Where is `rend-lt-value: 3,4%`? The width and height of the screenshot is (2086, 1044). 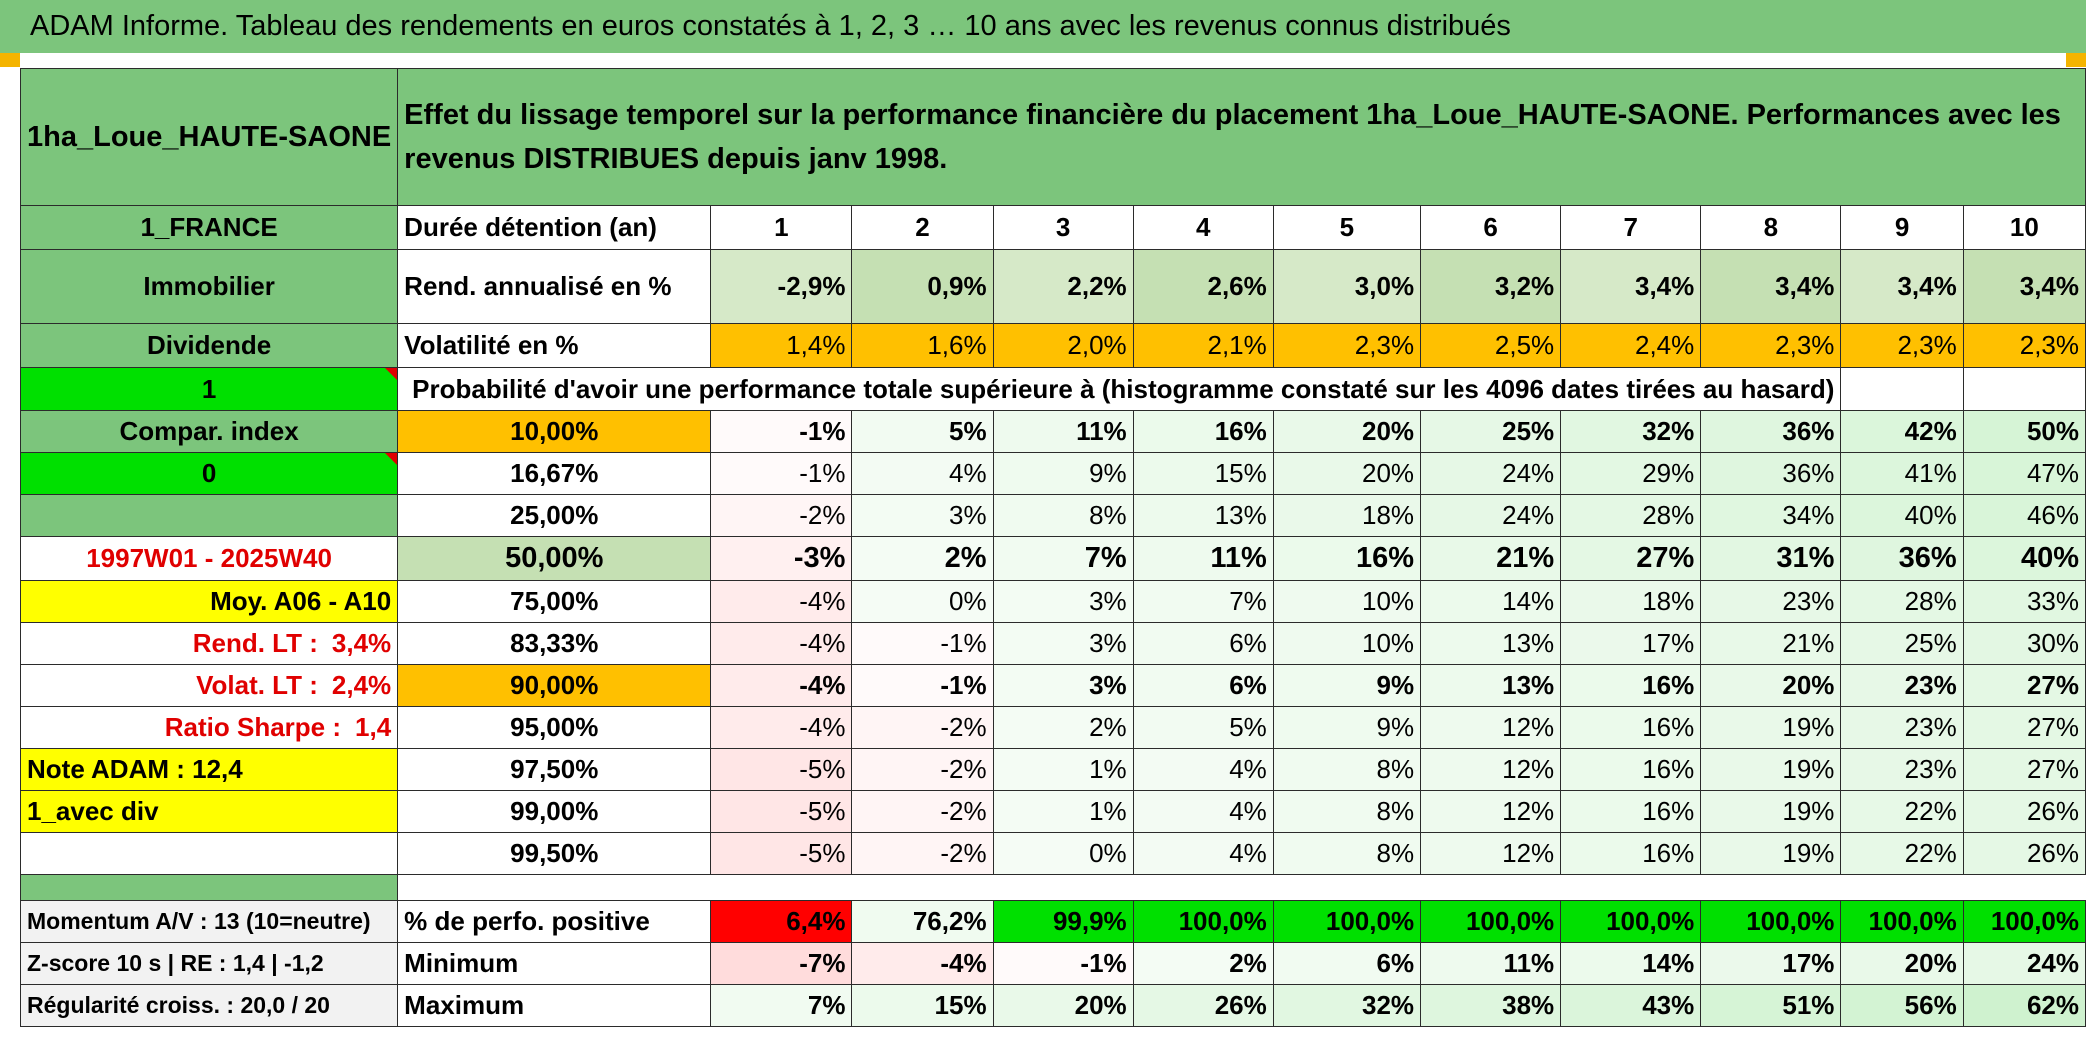 rend-lt-value: 3,4% is located at coordinates (361, 643).